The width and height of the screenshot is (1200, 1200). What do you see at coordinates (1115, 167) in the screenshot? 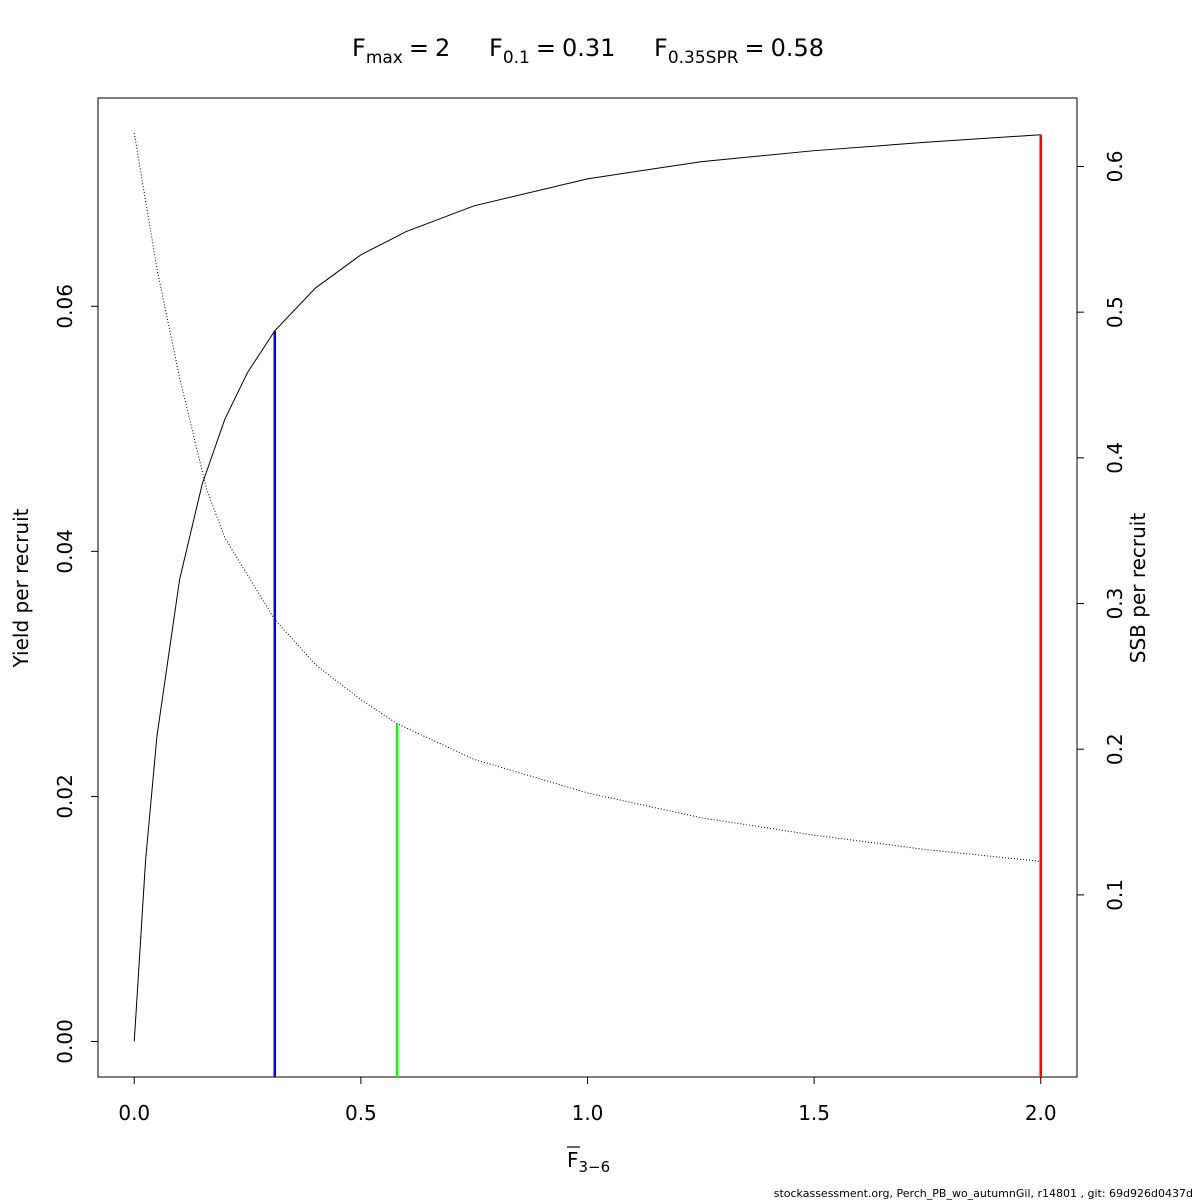
I see `y2-tick-label: 0.6` at bounding box center [1115, 167].